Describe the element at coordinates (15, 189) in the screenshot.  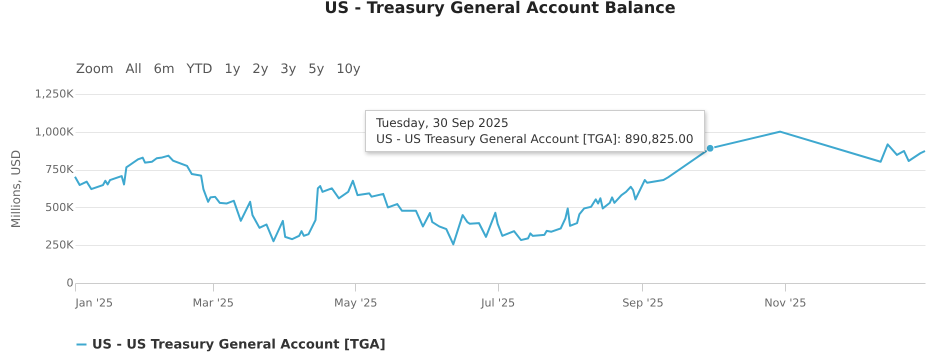
I see `y-axis-title: Millions, USD` at that location.